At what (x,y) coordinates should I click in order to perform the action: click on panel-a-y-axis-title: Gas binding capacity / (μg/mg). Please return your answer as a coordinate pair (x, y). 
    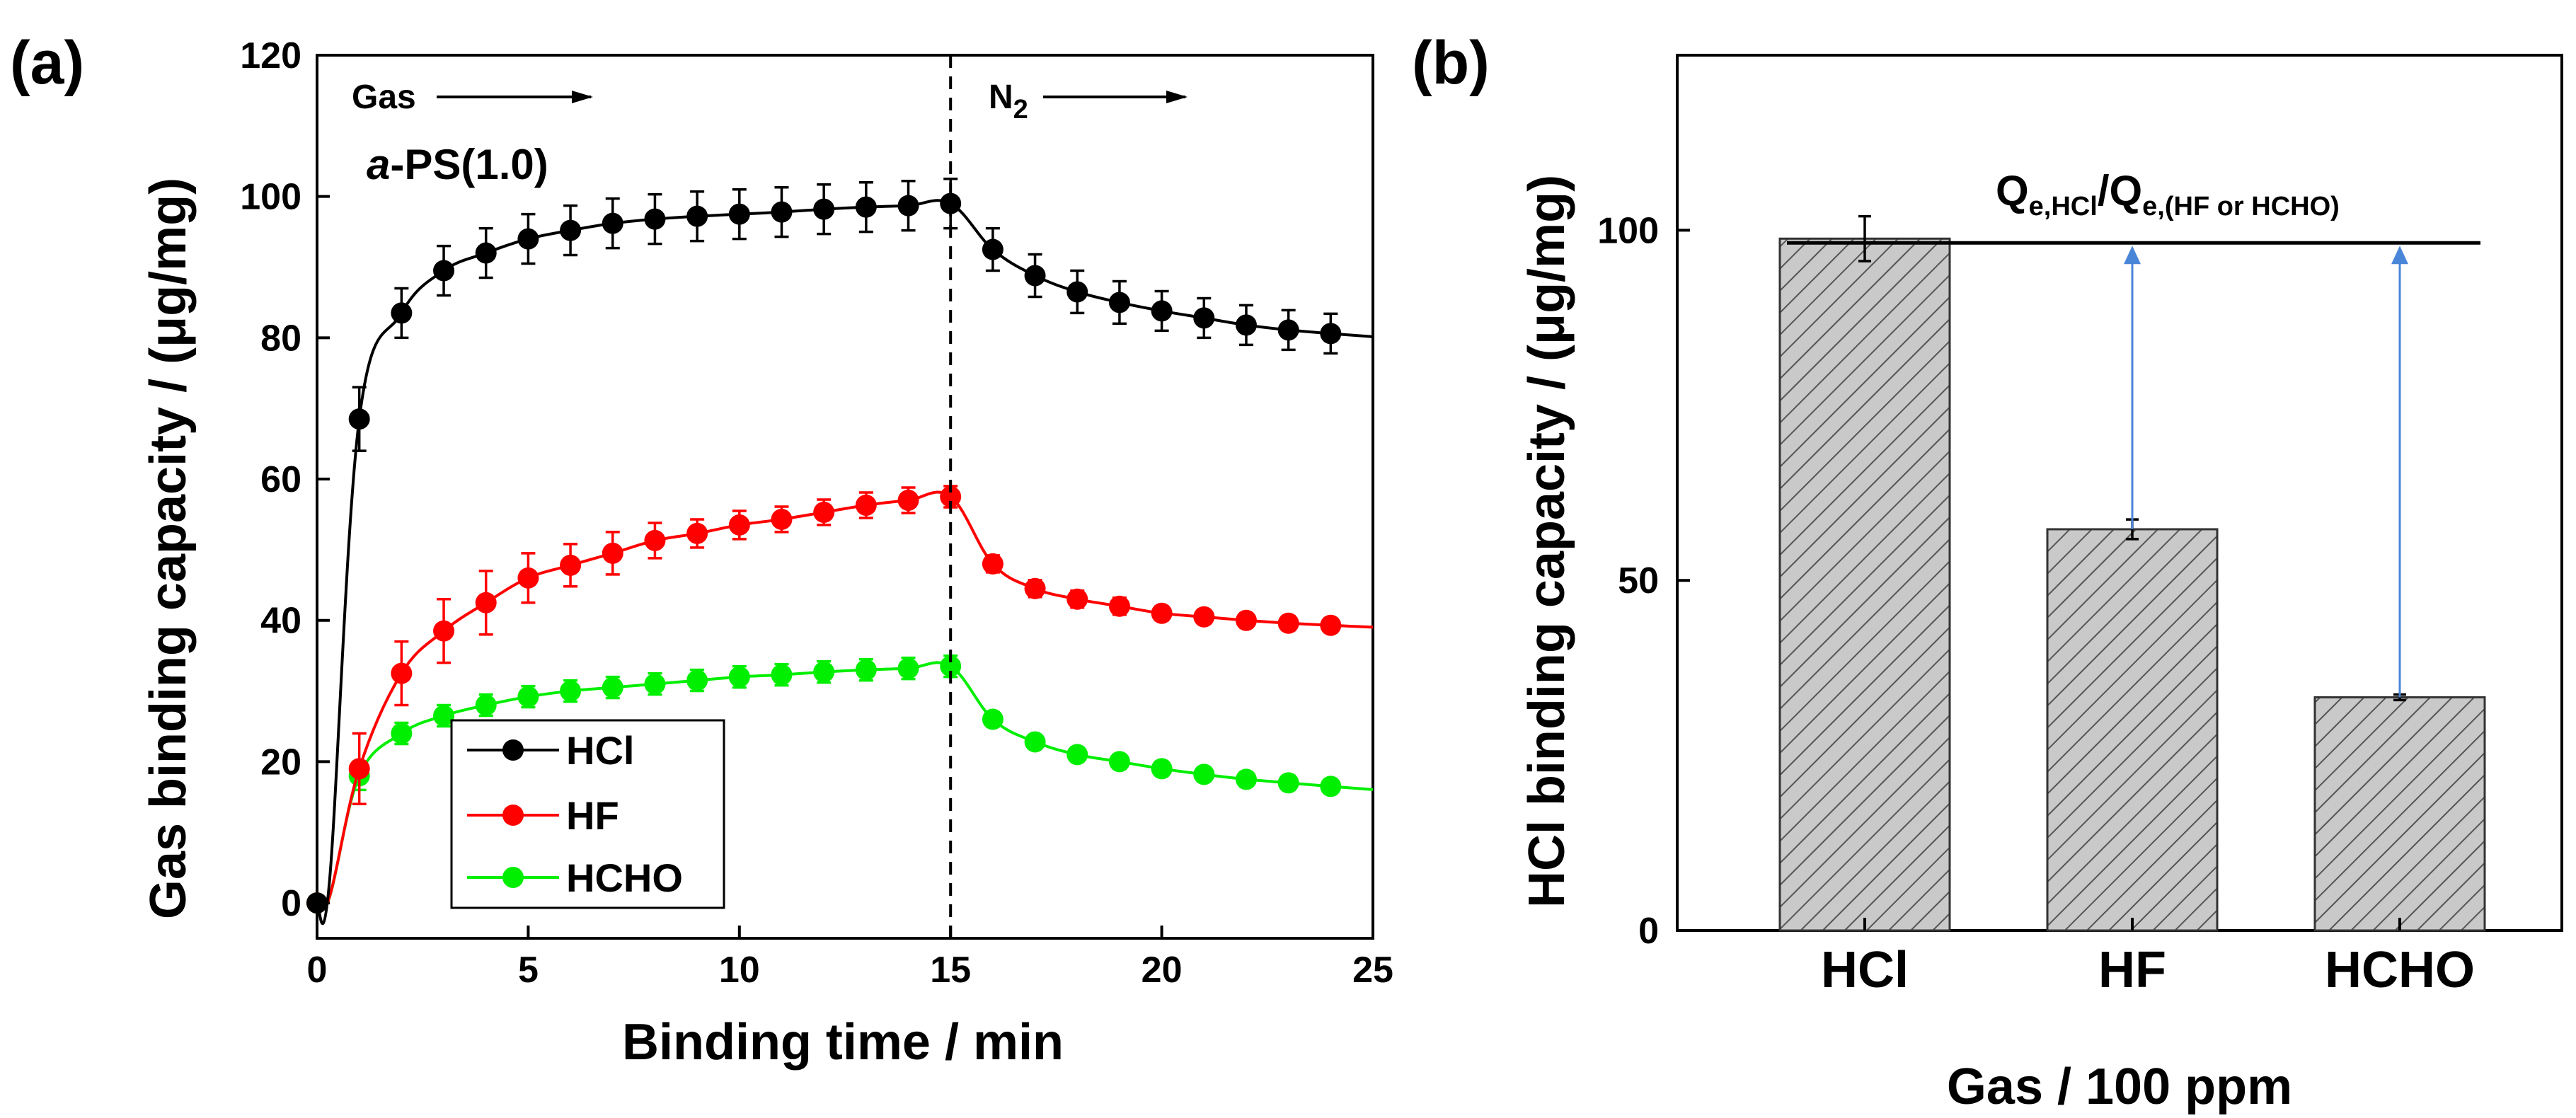
    Looking at the image, I should click on (169, 548).